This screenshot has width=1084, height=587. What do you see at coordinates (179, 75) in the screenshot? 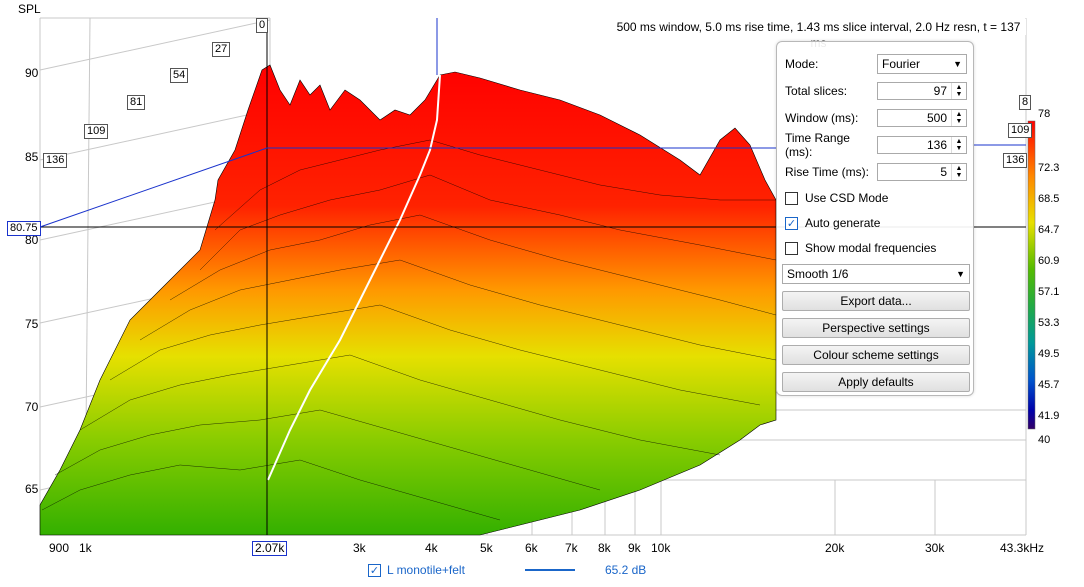
I see `time-tick-54: 54` at bounding box center [179, 75].